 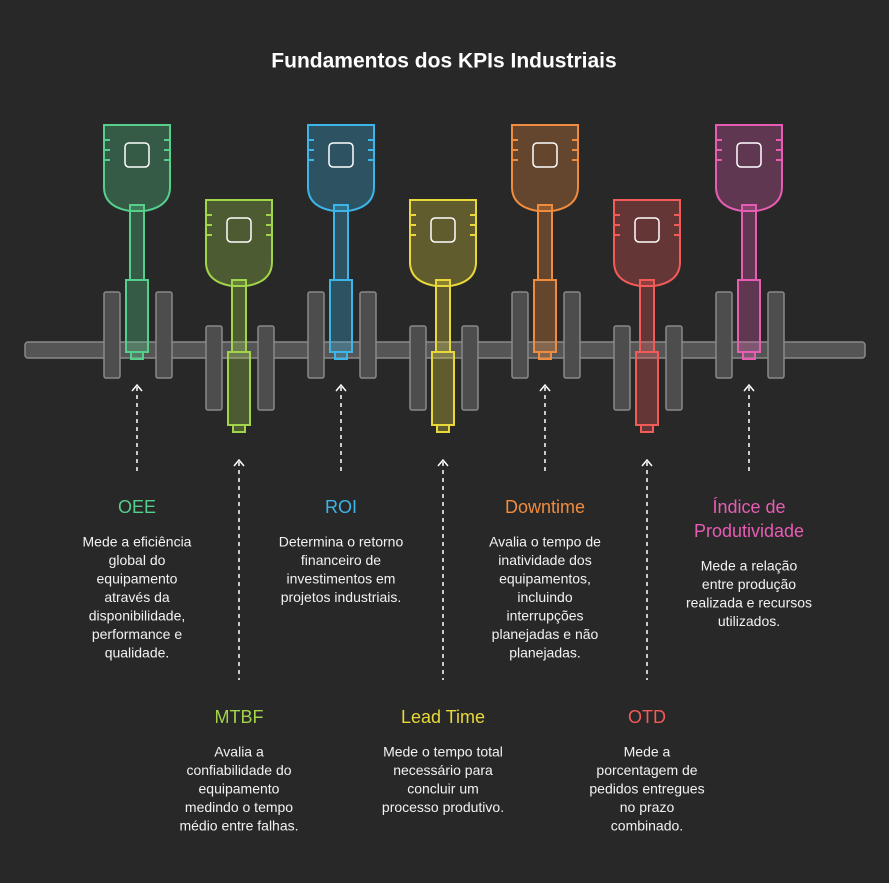 I want to click on kpi-description: Mede a relação, so click(x=749, y=566).